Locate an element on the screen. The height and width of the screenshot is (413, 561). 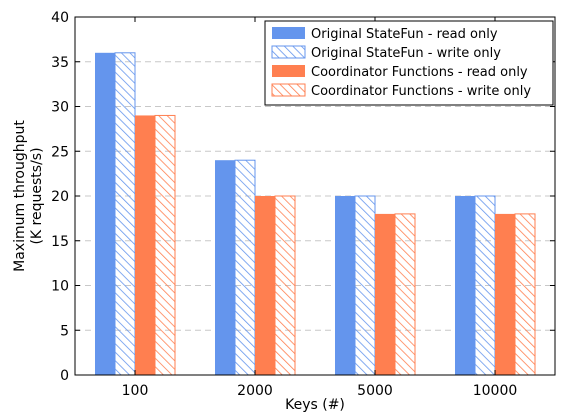
x-tick-label: 10000 is located at coordinates (495, 391).